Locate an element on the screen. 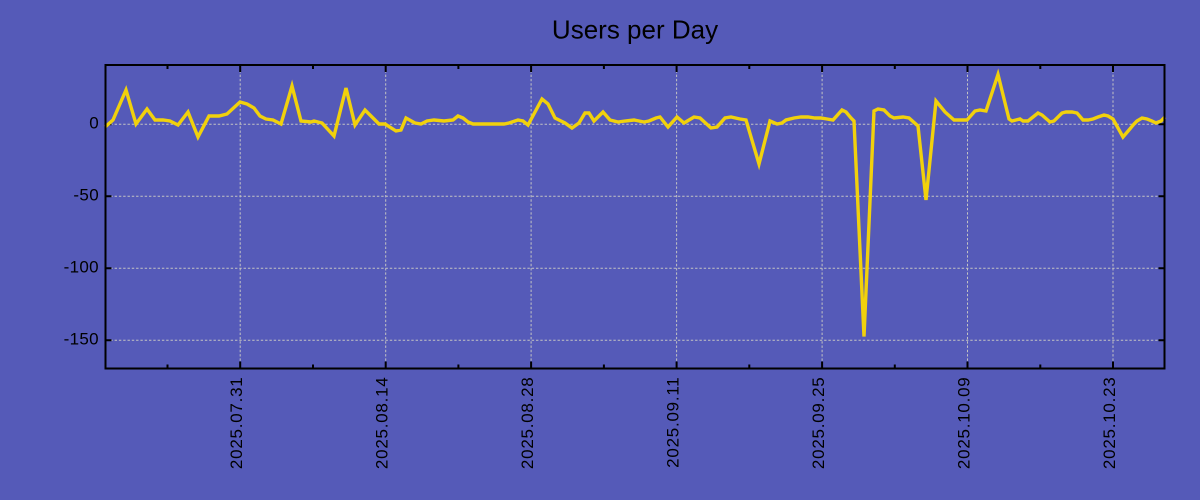  svg-text: -100 is located at coordinates (81, 267).